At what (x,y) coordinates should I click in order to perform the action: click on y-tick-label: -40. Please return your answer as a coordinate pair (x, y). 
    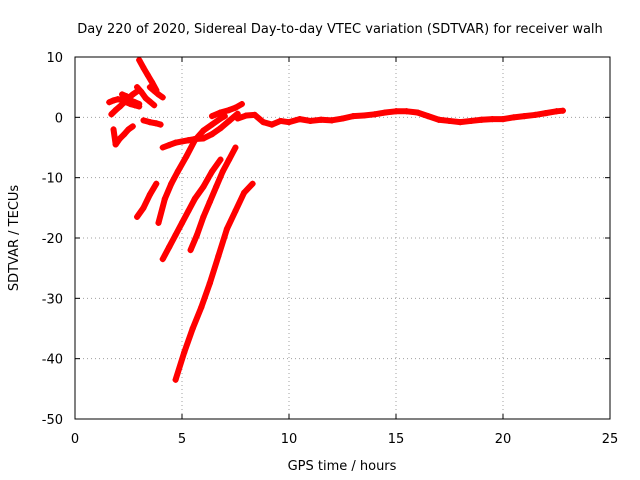
    Looking at the image, I should click on (52, 360).